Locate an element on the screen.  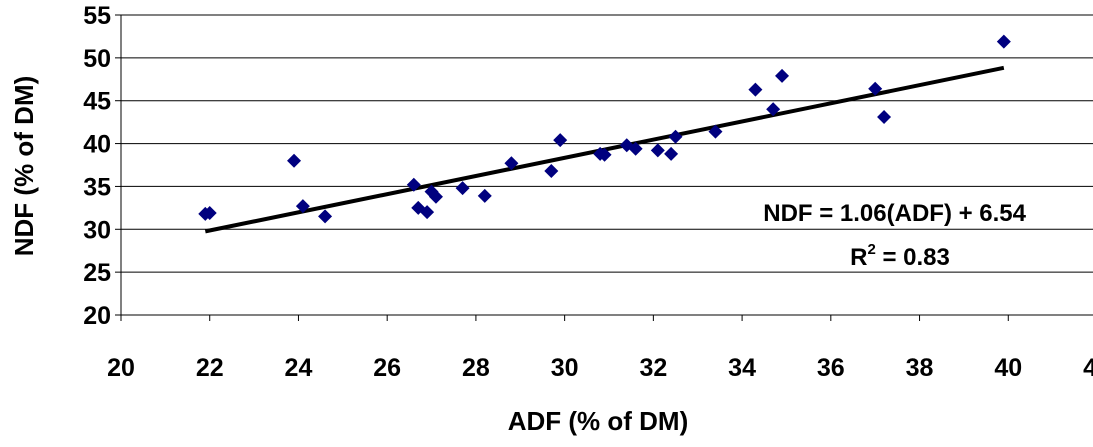
x-tick-label-34: 34 is located at coordinates (742, 368).